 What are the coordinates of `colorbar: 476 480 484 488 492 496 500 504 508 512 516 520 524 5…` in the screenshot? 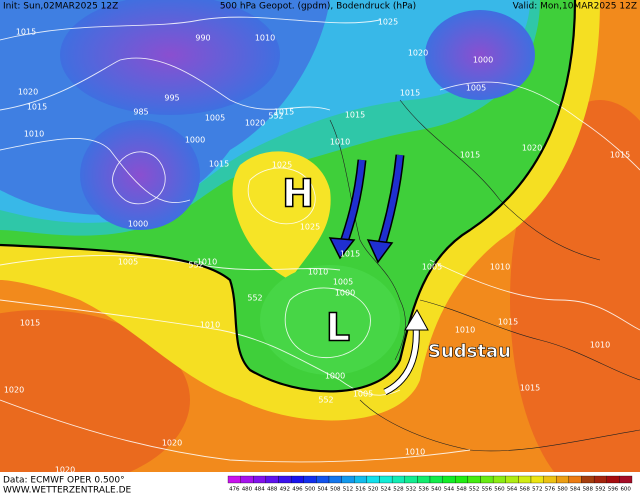 It's located at (430, 484).